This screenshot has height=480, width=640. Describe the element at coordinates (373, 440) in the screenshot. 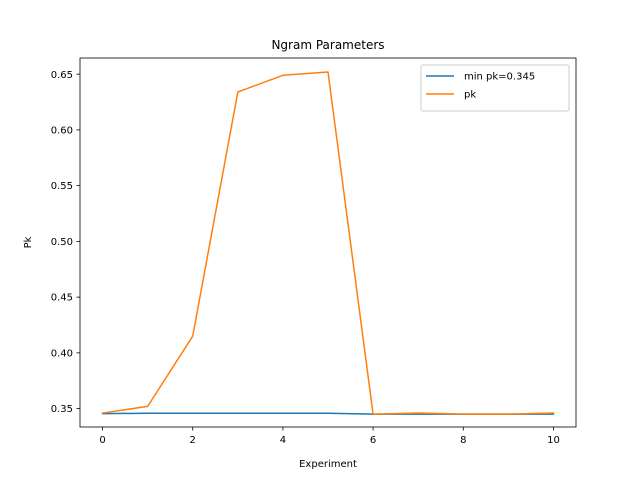

I see `x-tick-label: 6` at that location.